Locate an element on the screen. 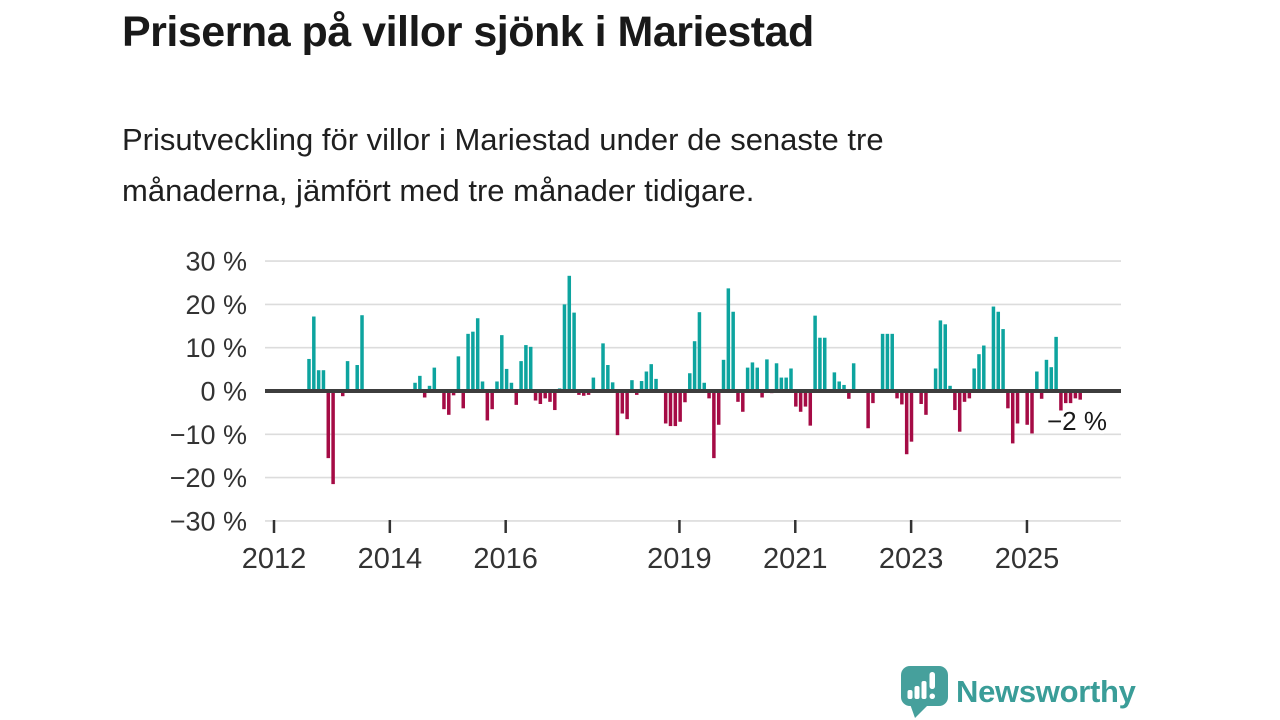  y-axis-tick-label: −20 % is located at coordinates (208, 478).